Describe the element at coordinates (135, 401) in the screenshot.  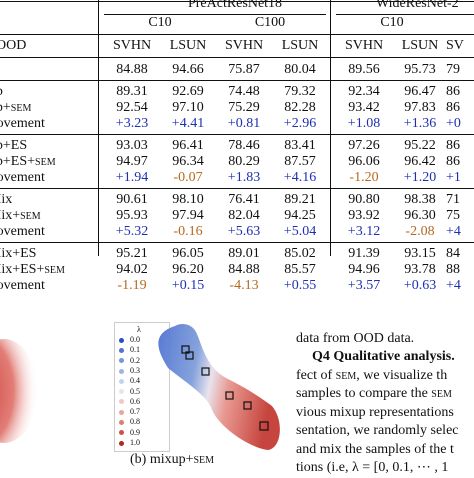
I see `legend-label: 0.6` at that location.